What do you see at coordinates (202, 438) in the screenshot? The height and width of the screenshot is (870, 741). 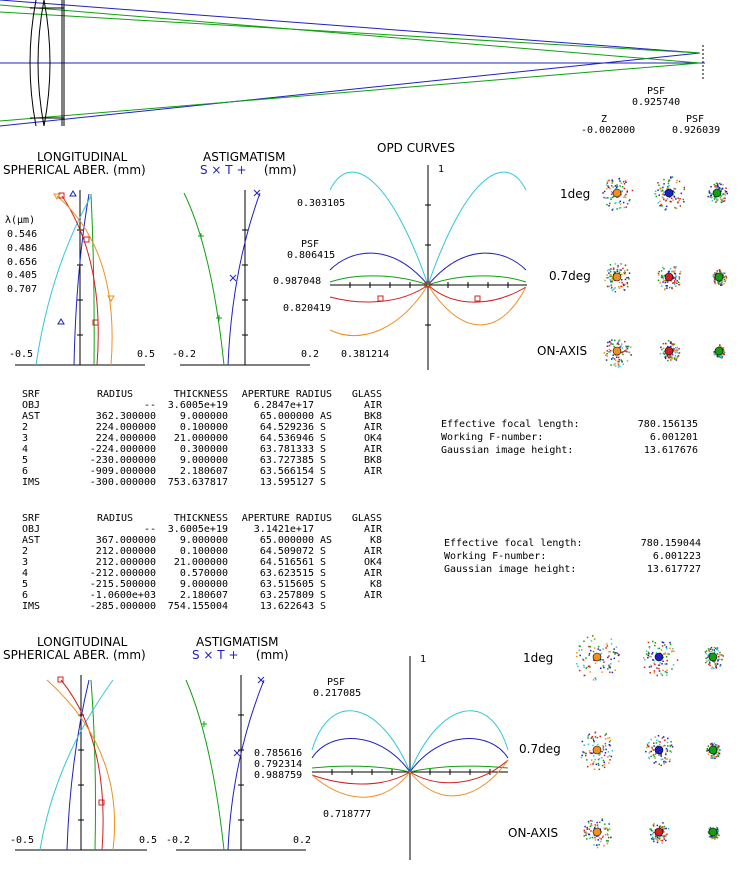 I see `table-row: 3 224.000000 21.000000 64.536946 S OK4` at bounding box center [202, 438].